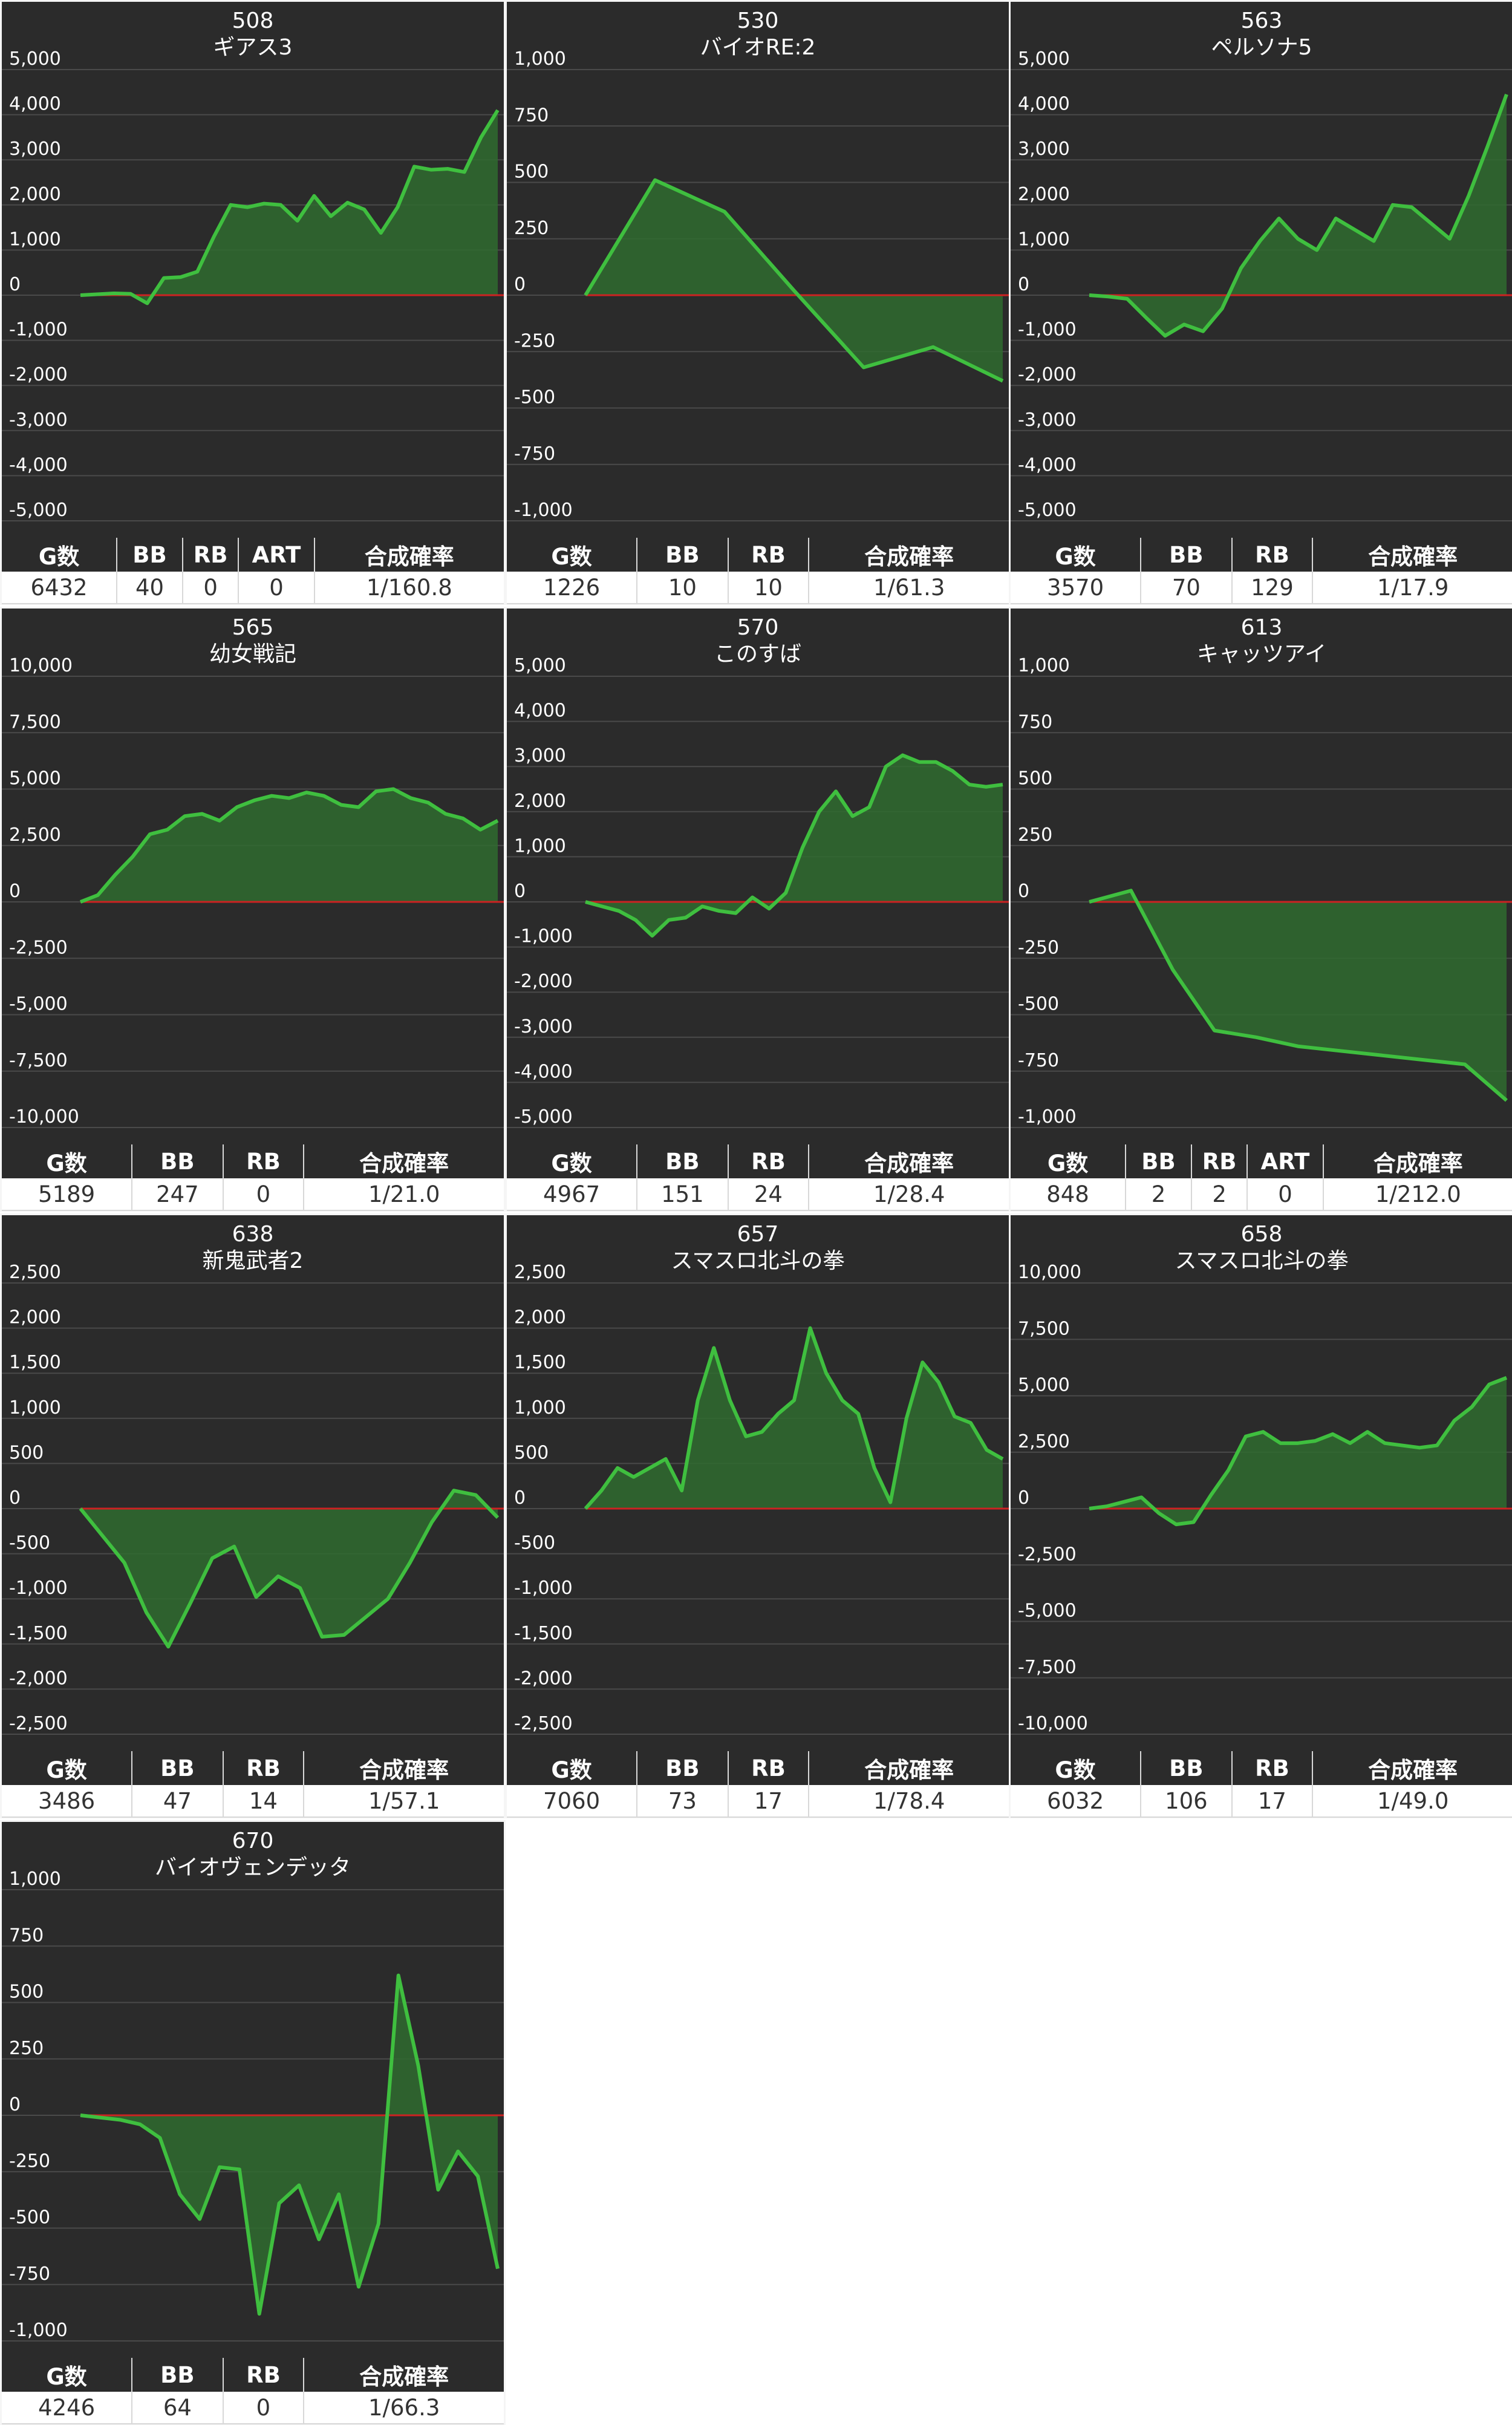 The width and height of the screenshot is (1512, 2425). Describe the element at coordinates (253, 1867) in the screenshot. I see `machine-title: バイオヴェンデッタ` at that location.